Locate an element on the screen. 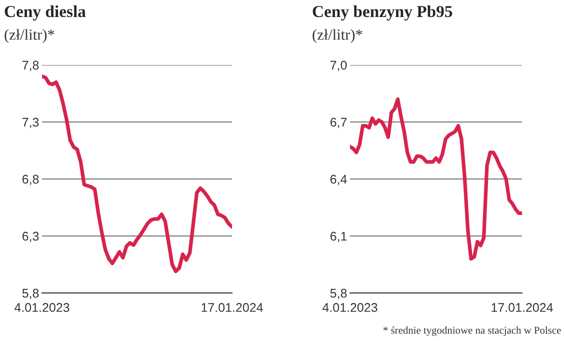 This screenshot has width=564, height=341. y-tick-label: 7,3 is located at coordinates (30, 123).